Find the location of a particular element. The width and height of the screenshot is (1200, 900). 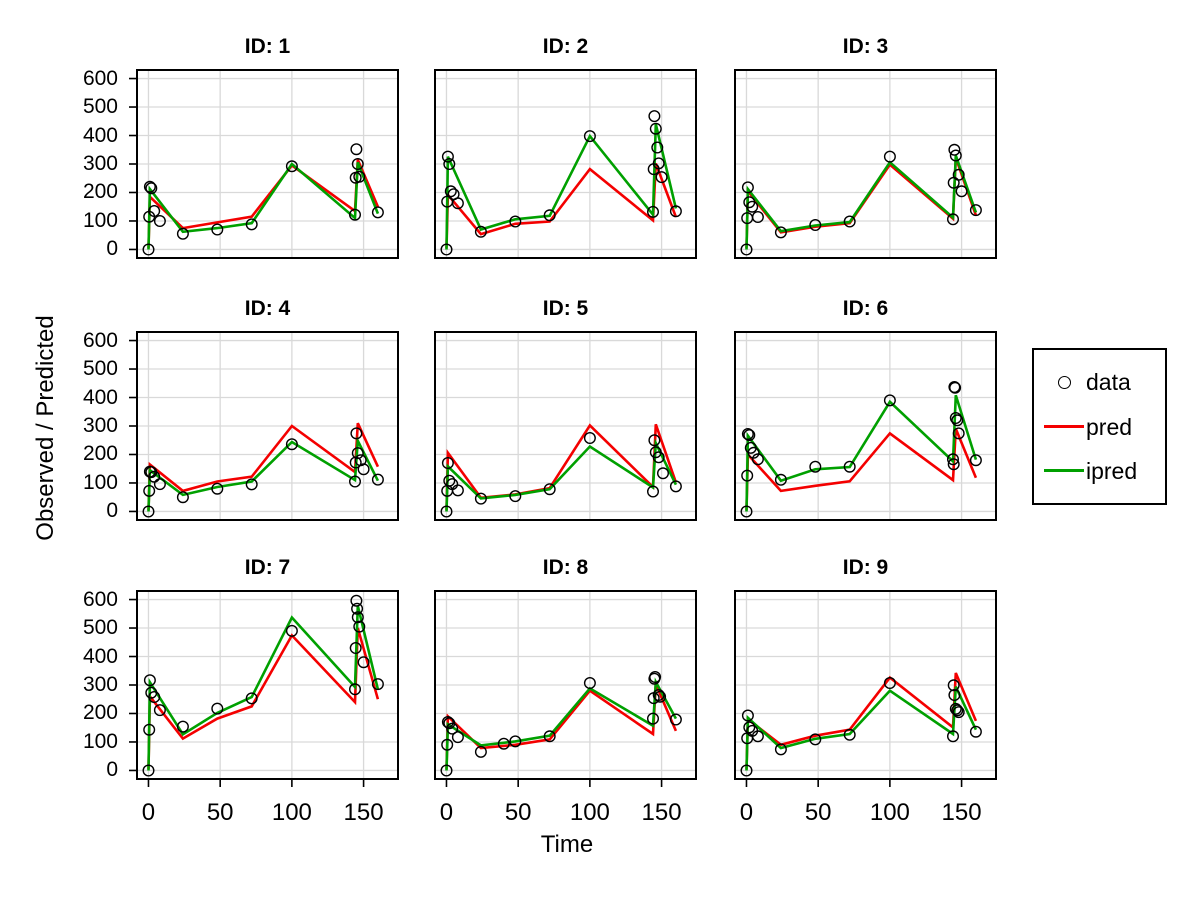

legend-item-ipred: ipred is located at coordinates (1099, 471).